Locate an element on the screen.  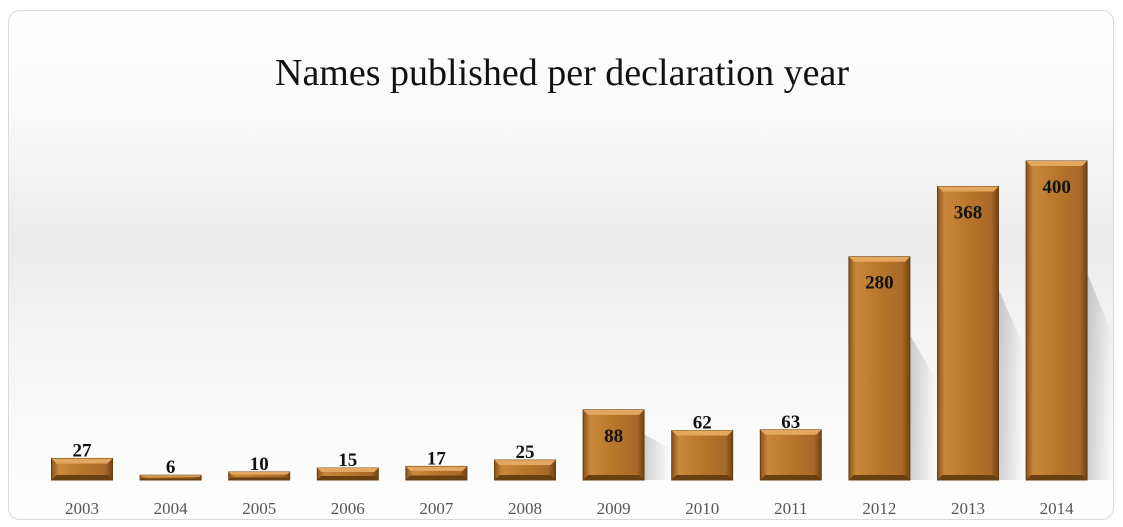
value-label-2005: 10 is located at coordinates (259, 464).